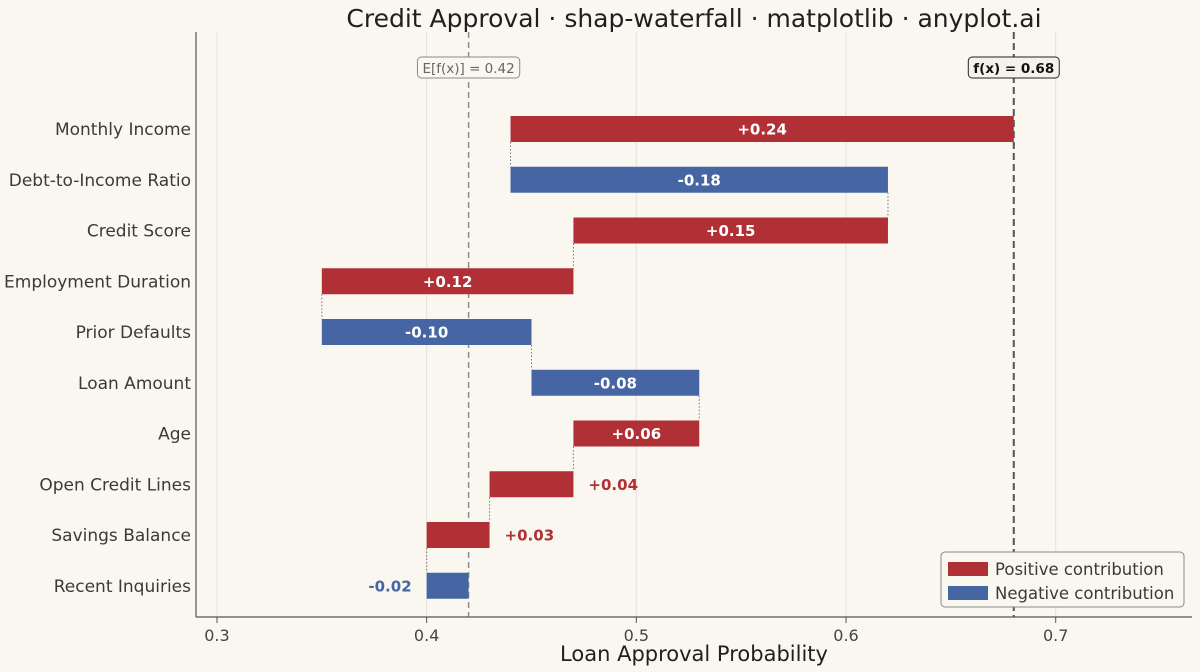  Describe the element at coordinates (636, 635) in the screenshot. I see `x-tick-label: 0.5` at that location.